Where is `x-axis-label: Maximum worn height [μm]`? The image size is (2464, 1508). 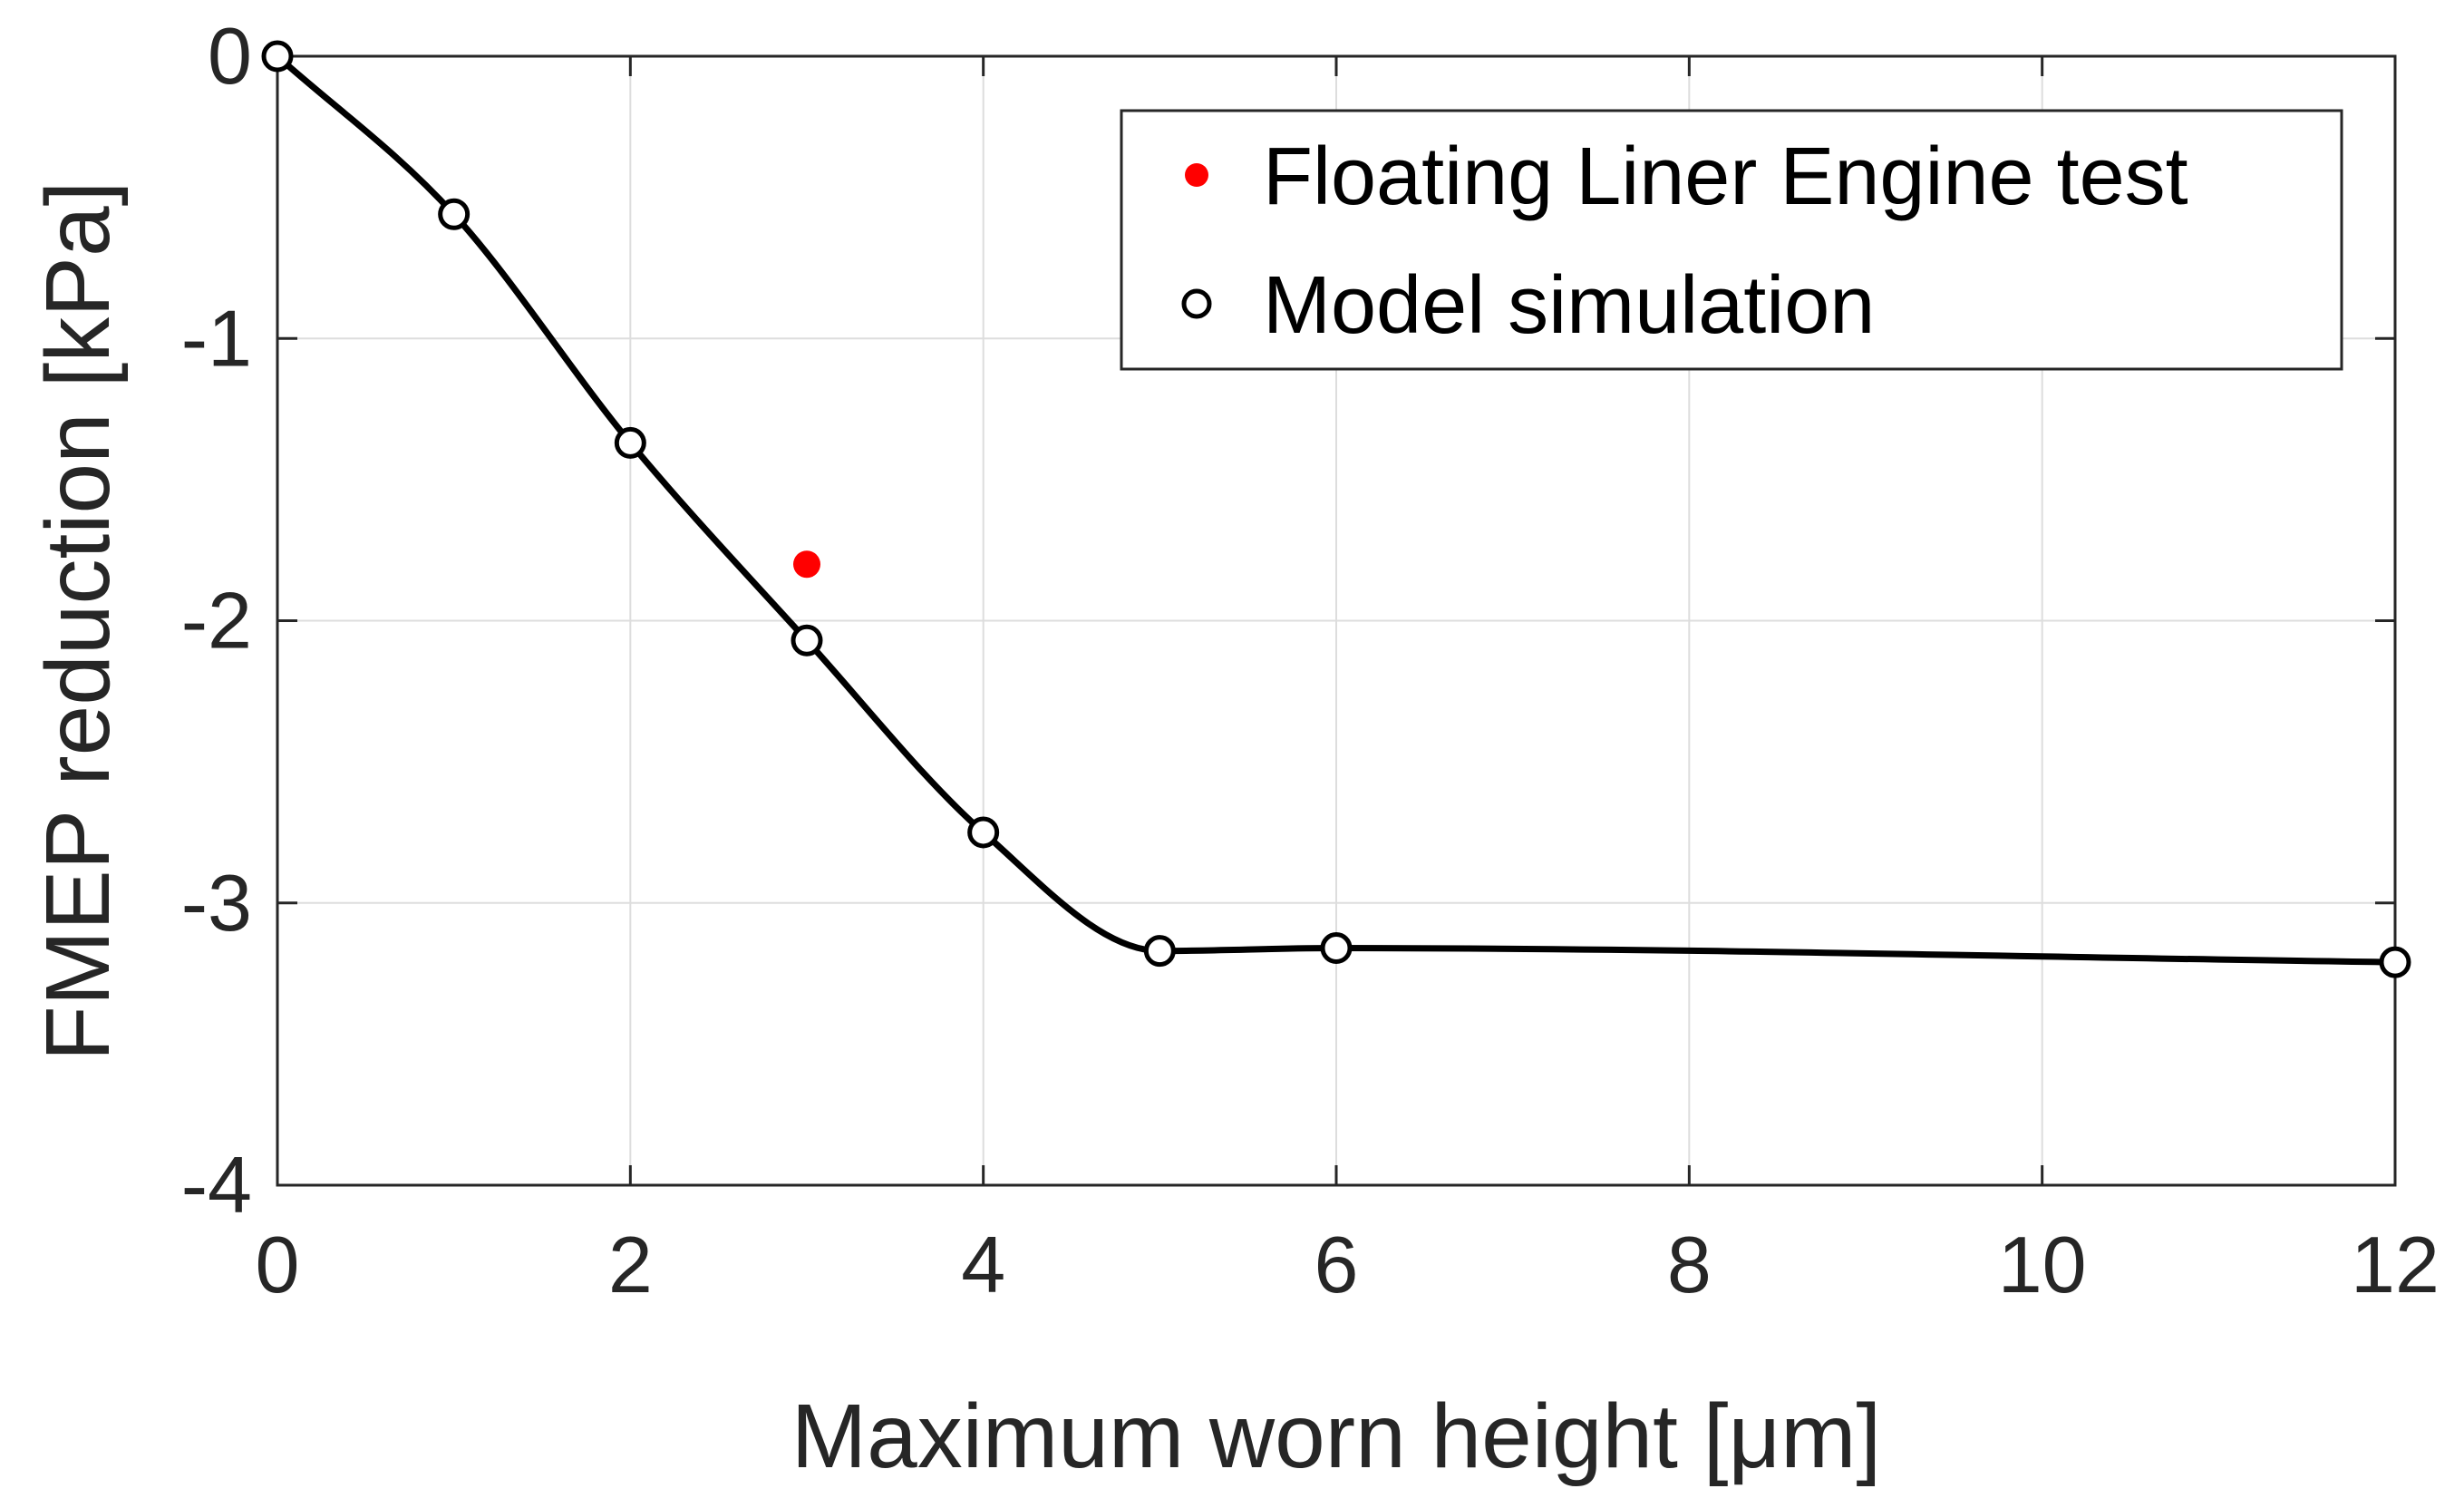 x-axis-label: Maximum worn height [μm] is located at coordinates (1336, 1436).